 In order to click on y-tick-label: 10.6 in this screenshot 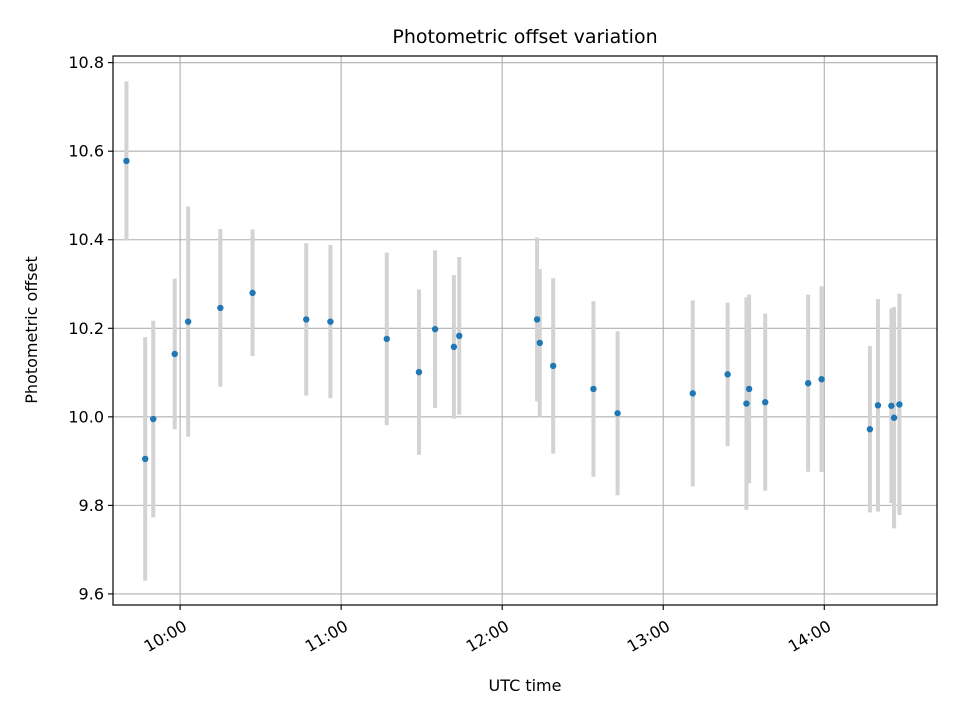, I will do `click(86, 151)`.